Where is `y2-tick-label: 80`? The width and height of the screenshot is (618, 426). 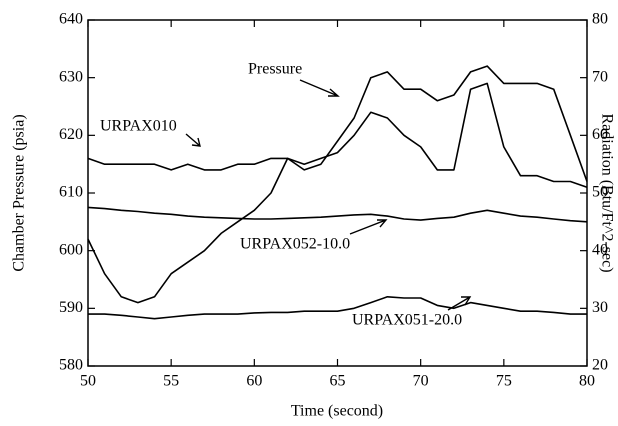
y2-tick-label: 80 is located at coordinates (600, 19).